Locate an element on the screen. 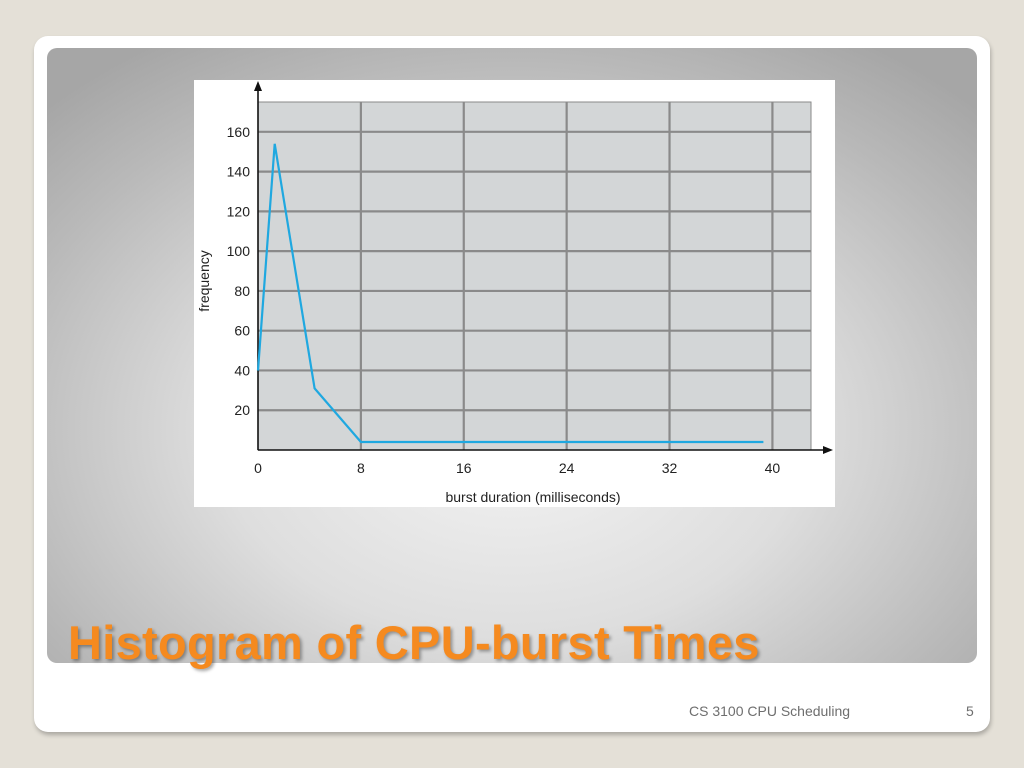 Image resolution: width=1024 pixels, height=768 pixels. y-tick-labels: 20 40 60 80 100 120 140 160 is located at coordinates (239, 271).